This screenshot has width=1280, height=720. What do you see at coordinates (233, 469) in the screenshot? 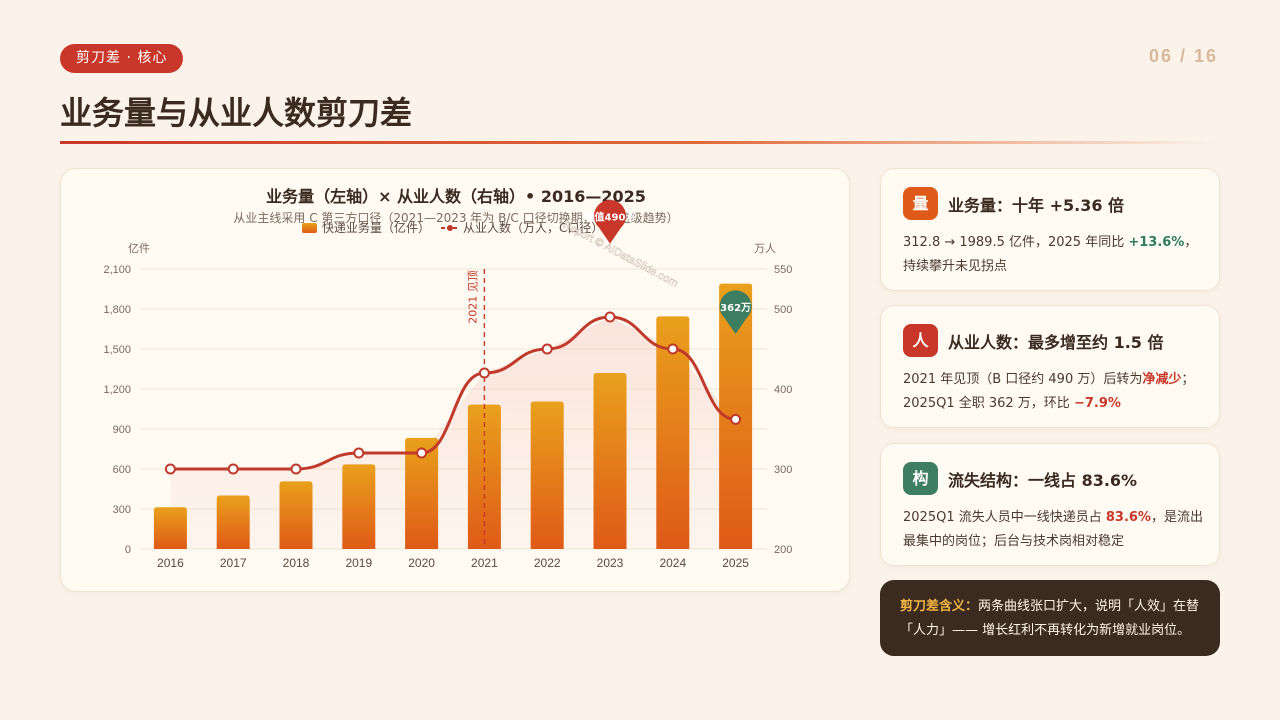
I see `workforce-point-2017` at bounding box center [233, 469].